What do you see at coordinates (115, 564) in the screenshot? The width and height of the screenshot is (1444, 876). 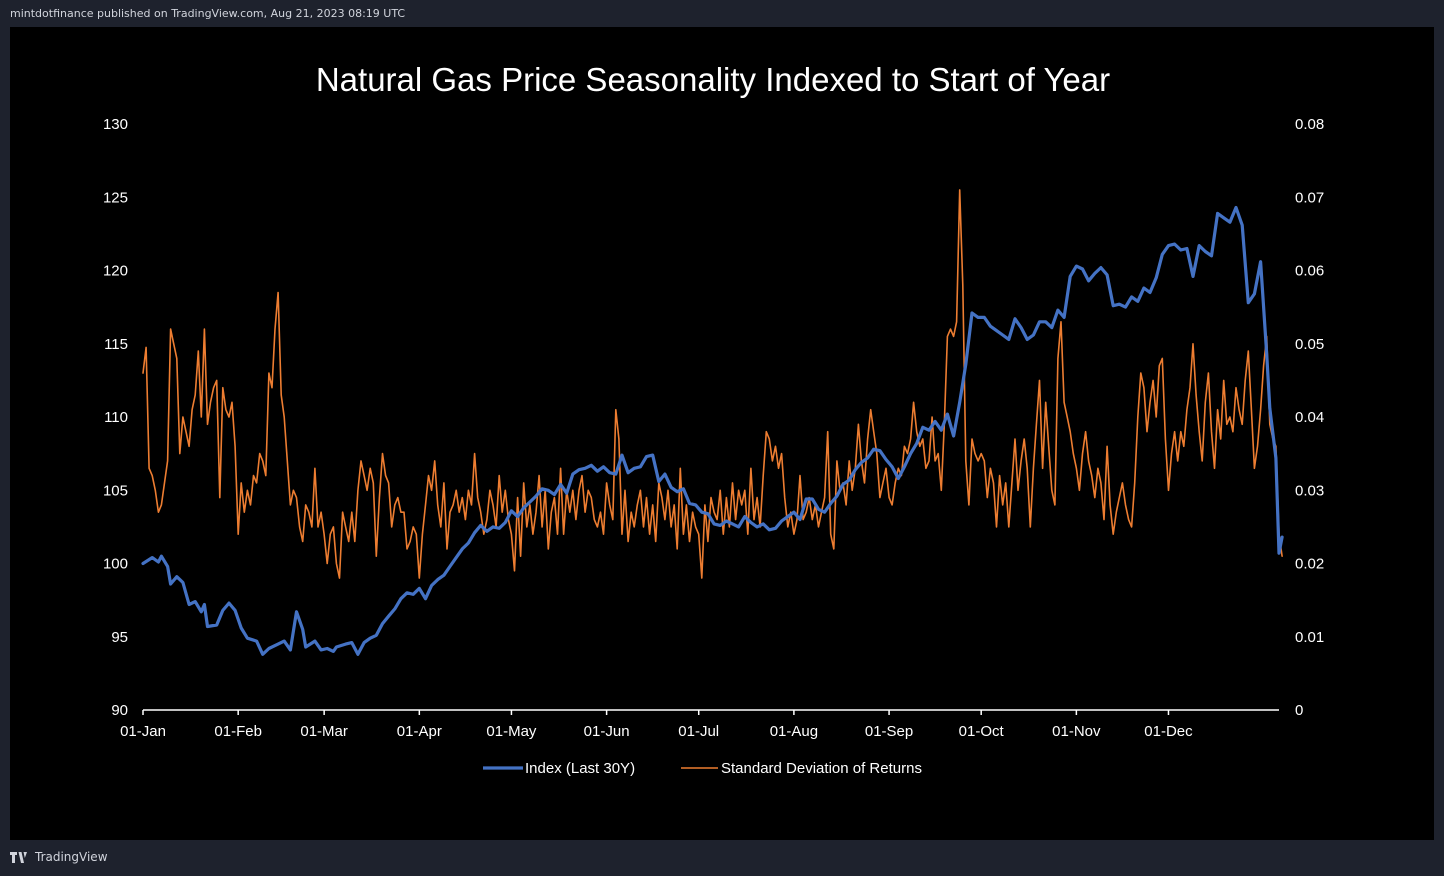 I see `y-left-tick-label: 100` at bounding box center [115, 564].